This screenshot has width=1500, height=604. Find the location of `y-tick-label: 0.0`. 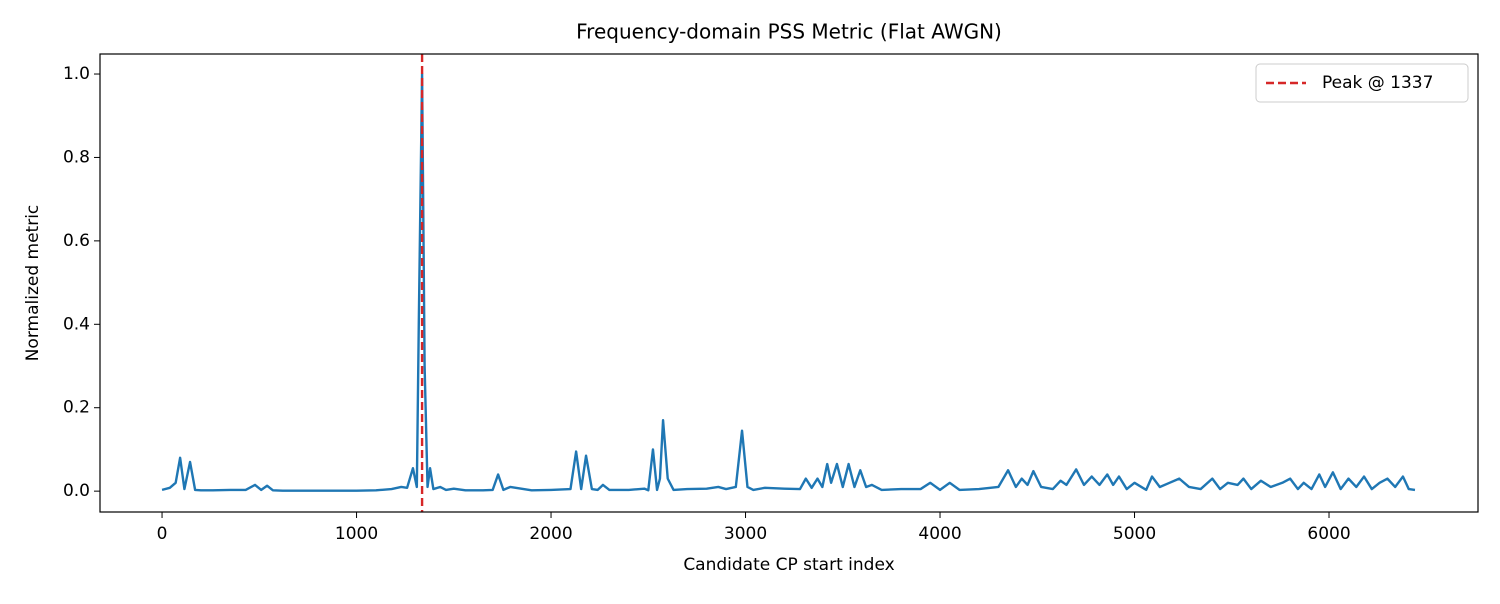

y-tick-label: 0.0 is located at coordinates (76, 491).